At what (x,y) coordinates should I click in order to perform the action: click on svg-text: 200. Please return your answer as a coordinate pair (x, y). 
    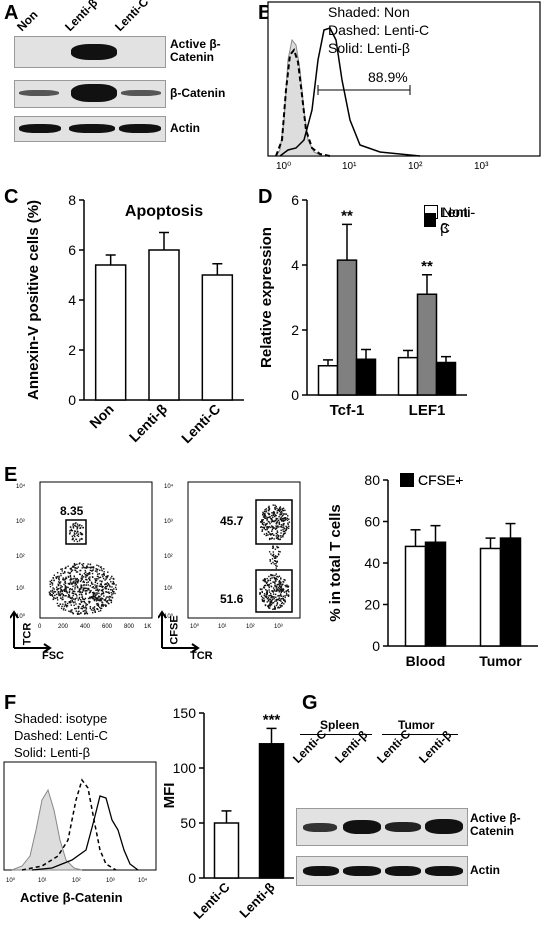
    Looking at the image, I should click on (63, 627).